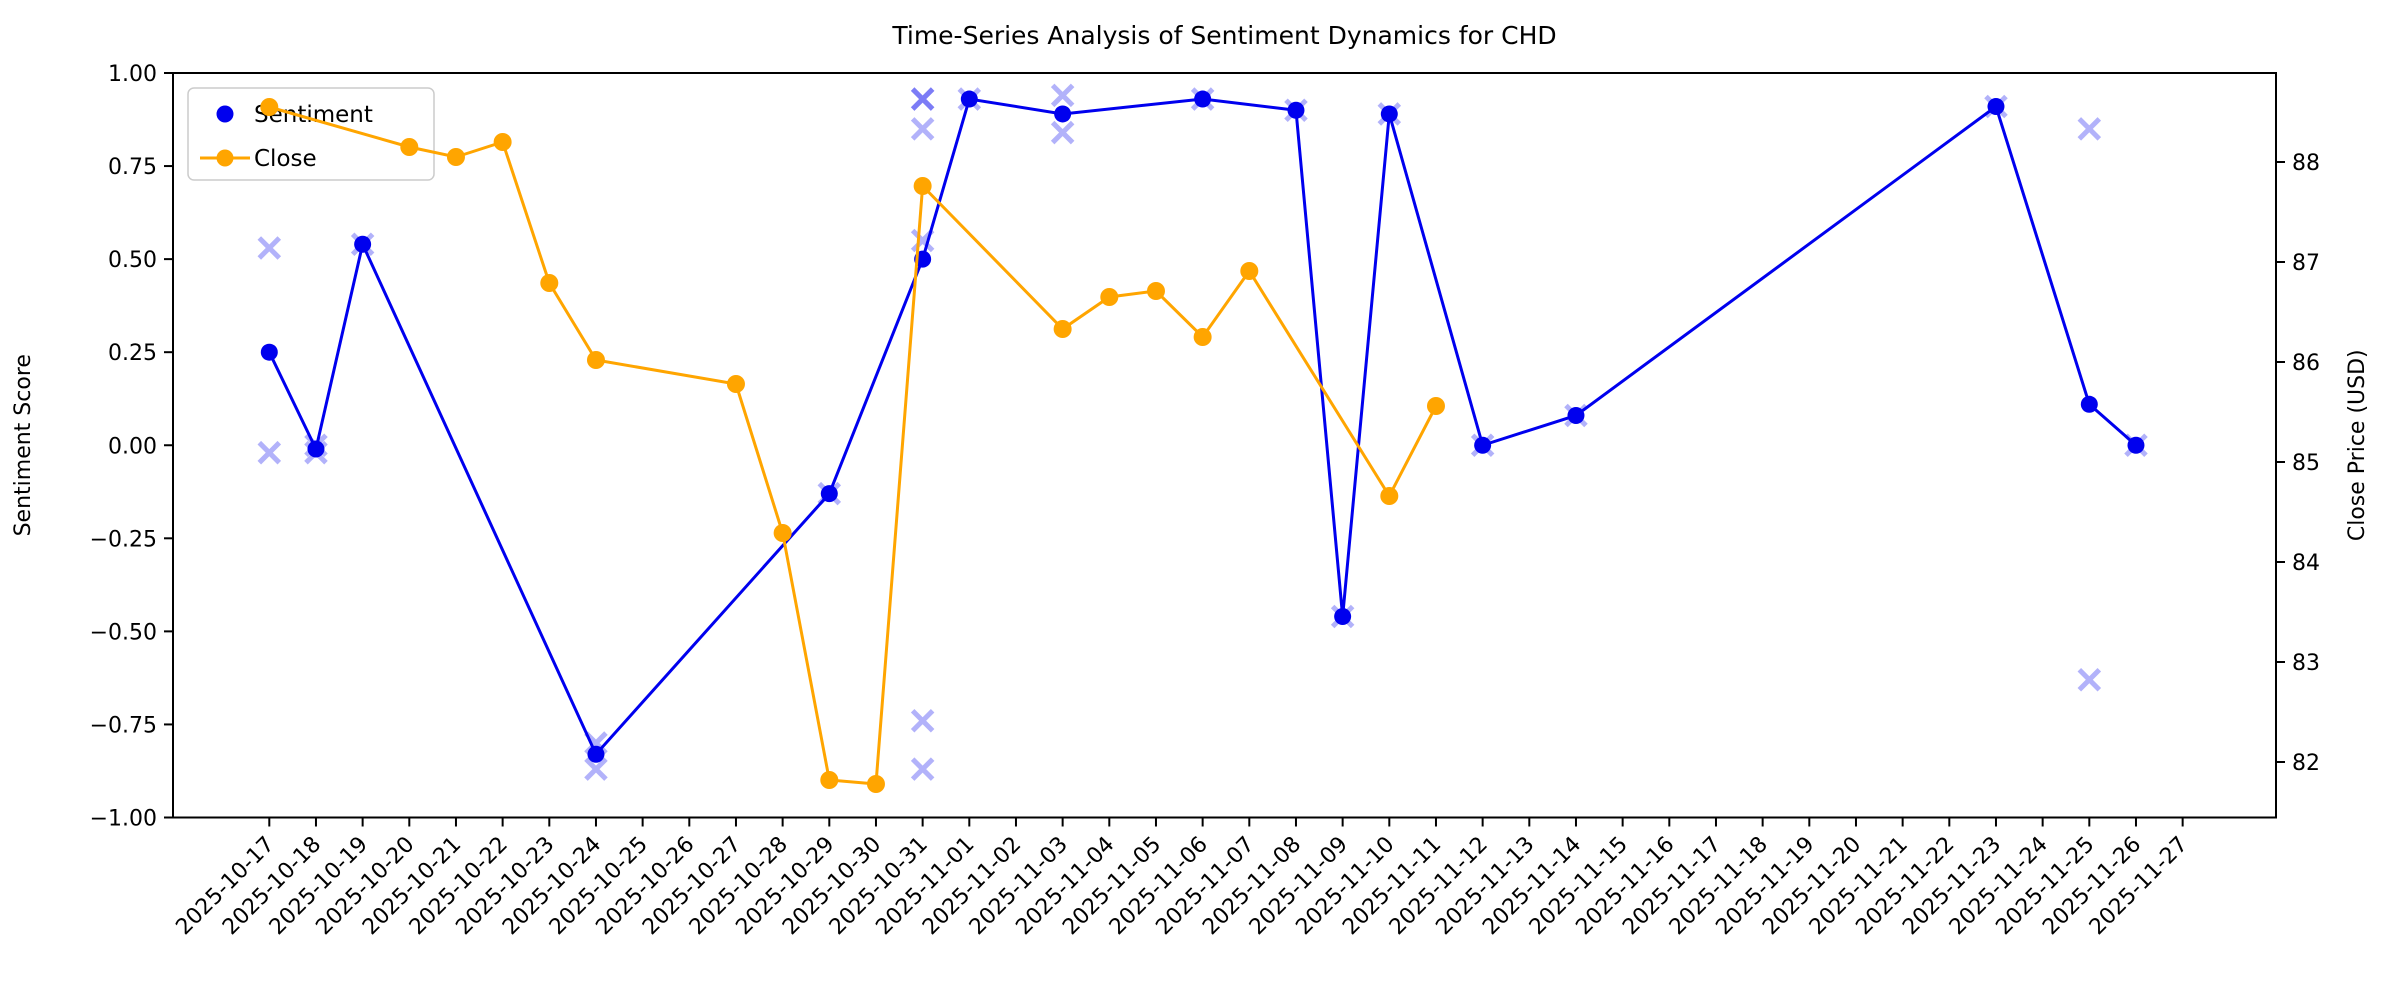 This screenshot has width=2400, height=1000. I want to click on y-tick-label-left: 0.00, so click(132, 446).